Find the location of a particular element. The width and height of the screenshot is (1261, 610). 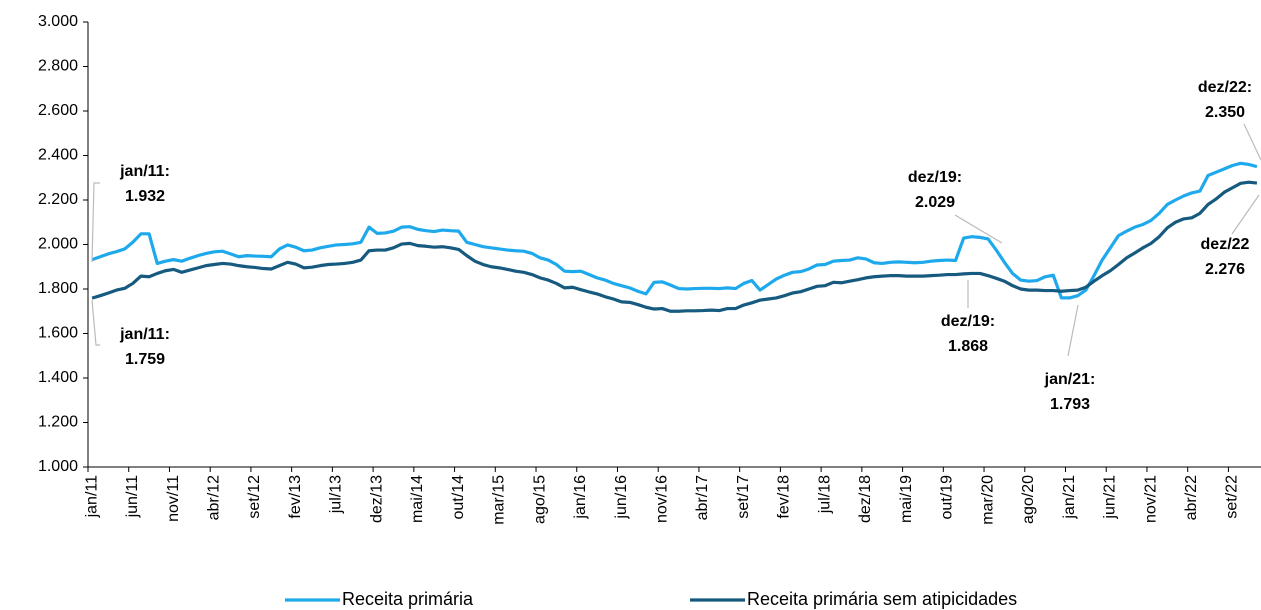

y-tick-label: 2.400 is located at coordinates (58, 155).